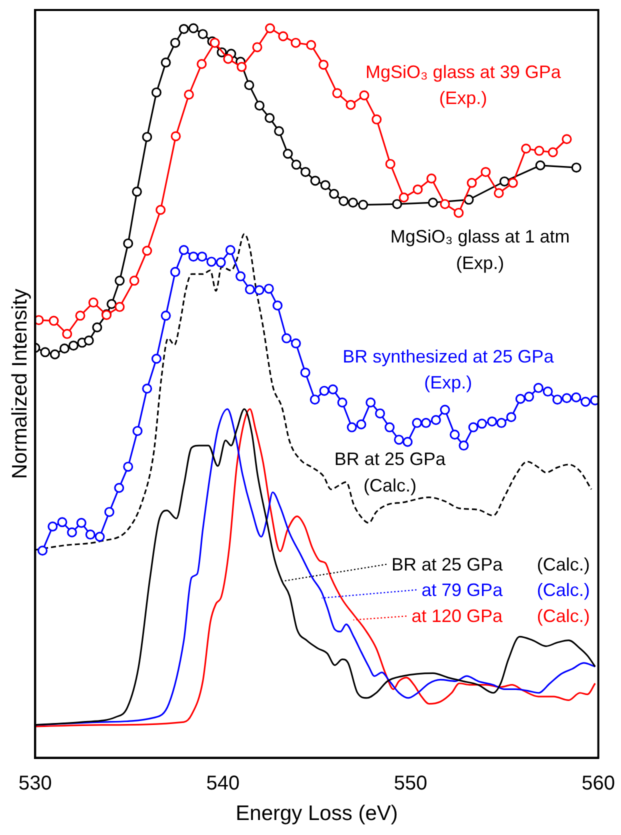 This screenshot has width=621, height=835. Describe the element at coordinates (599, 783) in the screenshot. I see `x-tick-label: 560` at that location.